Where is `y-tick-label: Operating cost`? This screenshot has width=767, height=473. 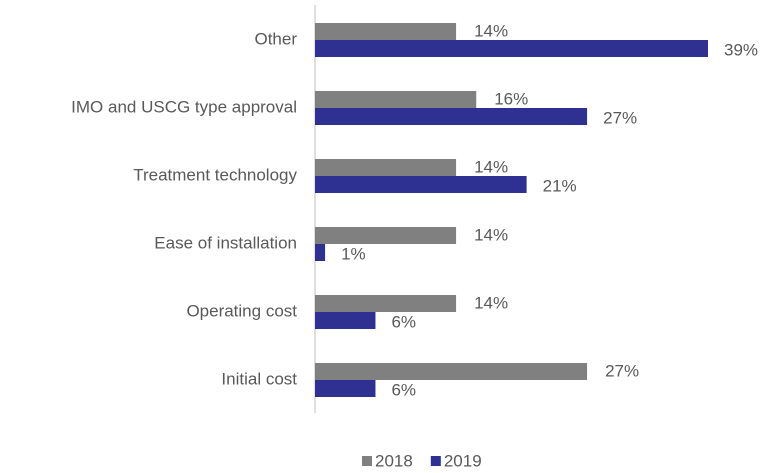
y-tick-label: Operating cost is located at coordinates (241, 310).